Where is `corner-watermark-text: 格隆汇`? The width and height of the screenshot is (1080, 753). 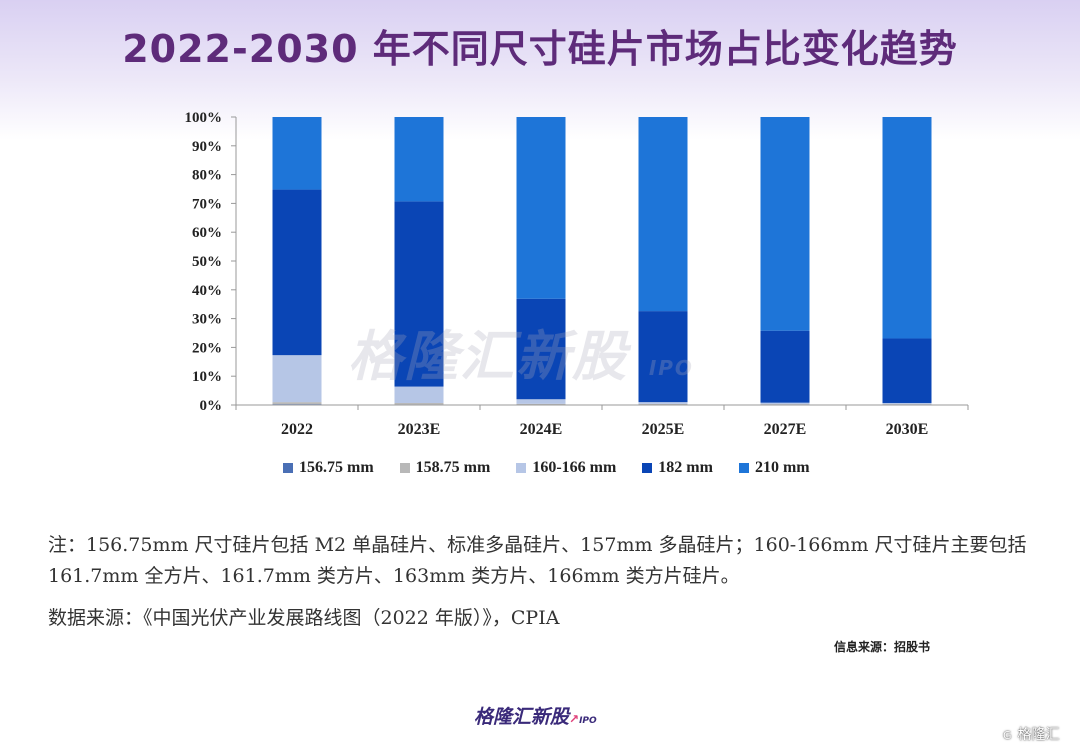 corner-watermark-text: 格隆汇 is located at coordinates (1038, 735).